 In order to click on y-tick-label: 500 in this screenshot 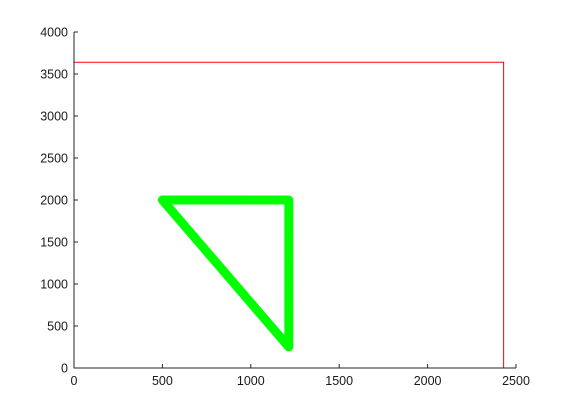, I will do `click(57, 327)`.